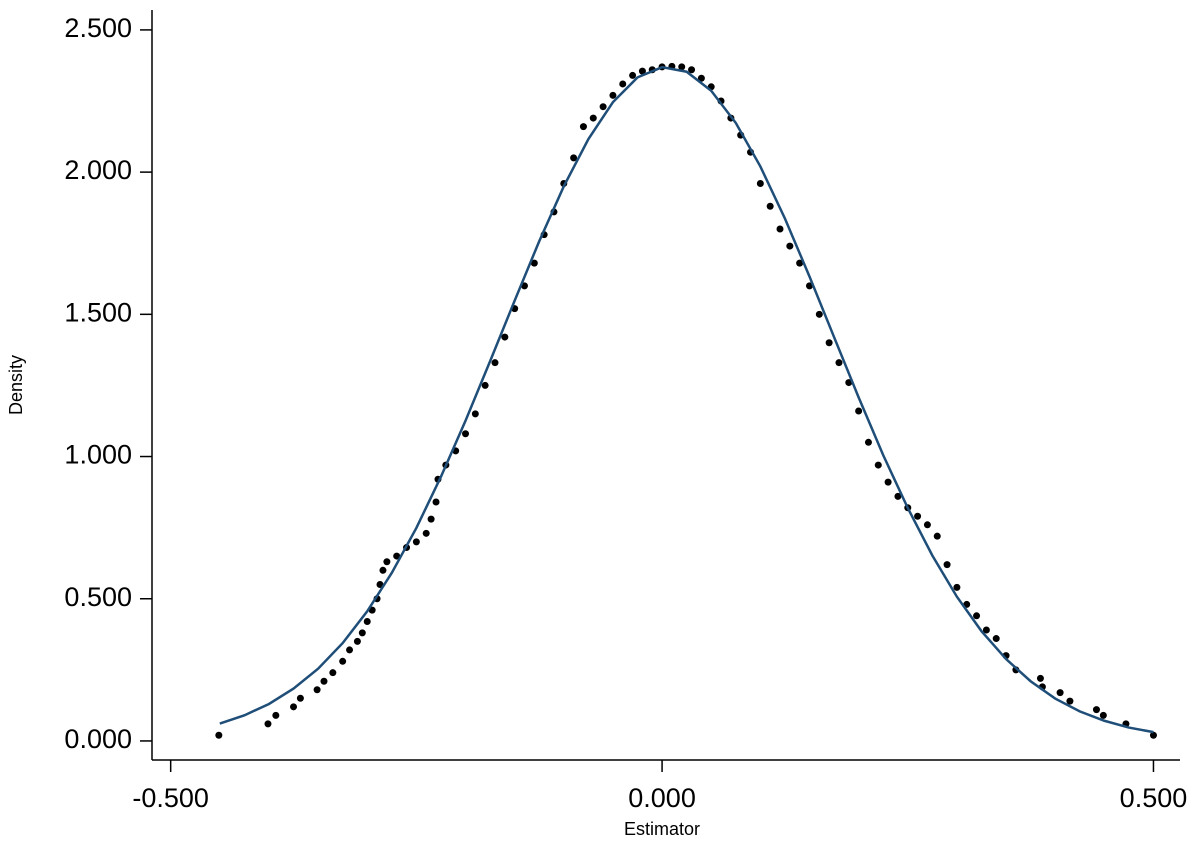  I want to click on y-tick-label: 0.500, so click(98, 597).